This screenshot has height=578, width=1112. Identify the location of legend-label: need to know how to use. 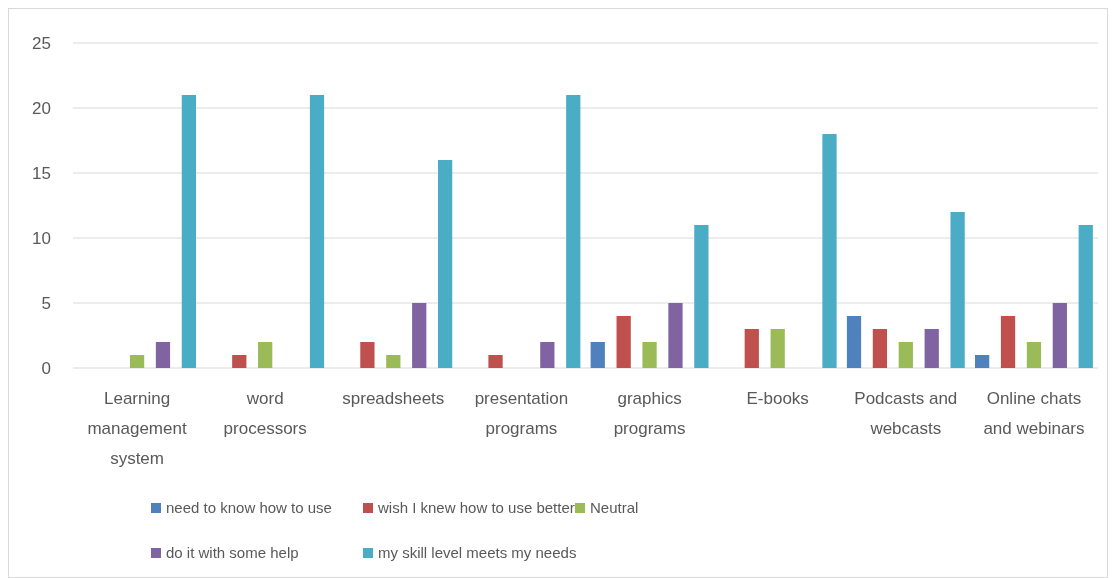
(249, 508).